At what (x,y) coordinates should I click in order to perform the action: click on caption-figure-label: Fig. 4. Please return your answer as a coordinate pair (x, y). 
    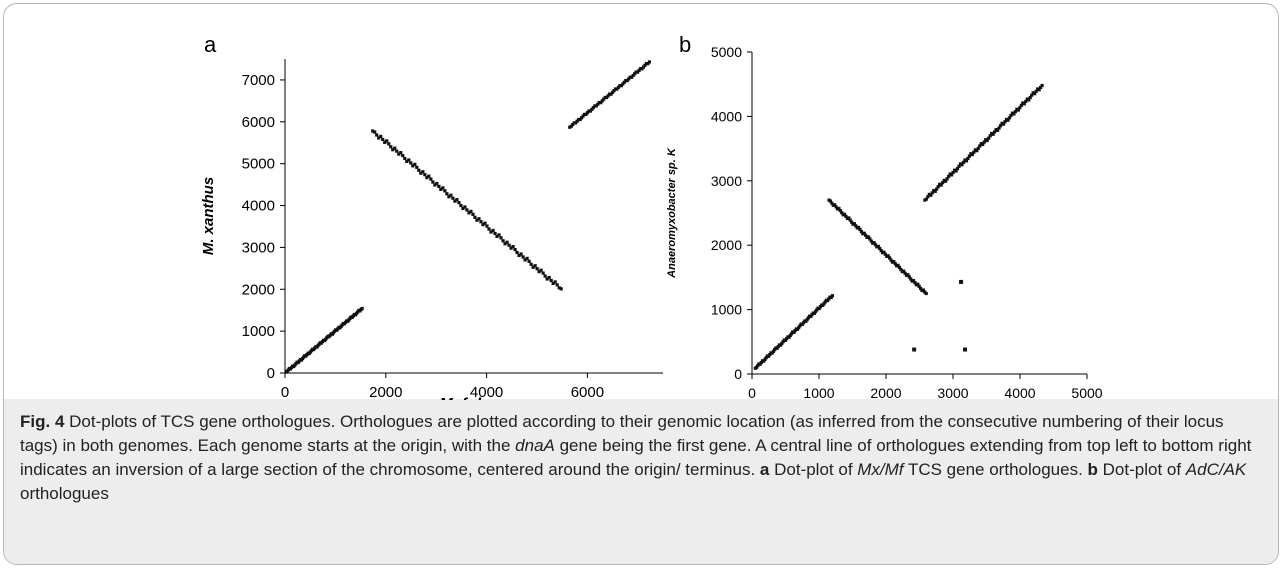
    Looking at the image, I should click on (42, 421).